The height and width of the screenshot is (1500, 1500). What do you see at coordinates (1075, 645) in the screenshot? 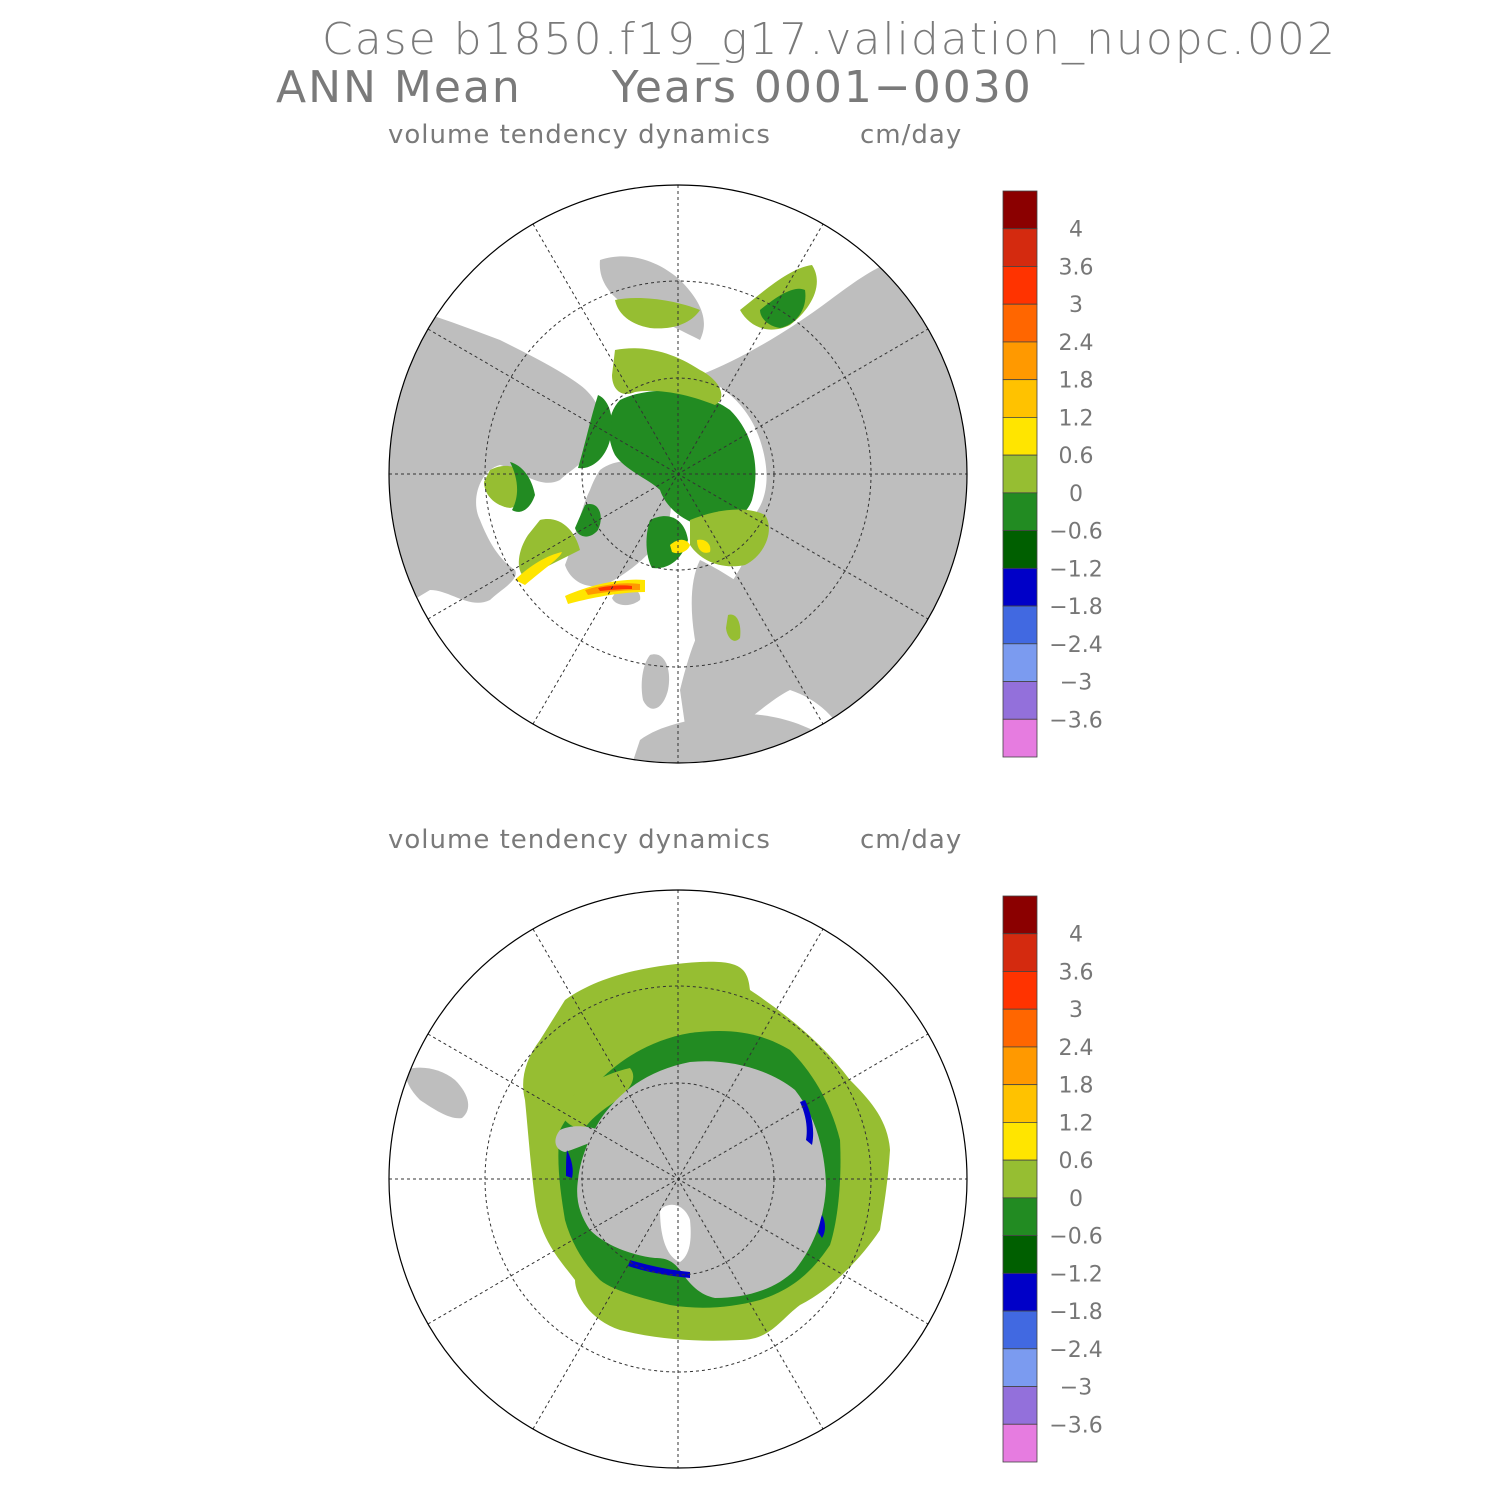
I see `north-colorbar-tick-label: −2.4` at bounding box center [1075, 645].